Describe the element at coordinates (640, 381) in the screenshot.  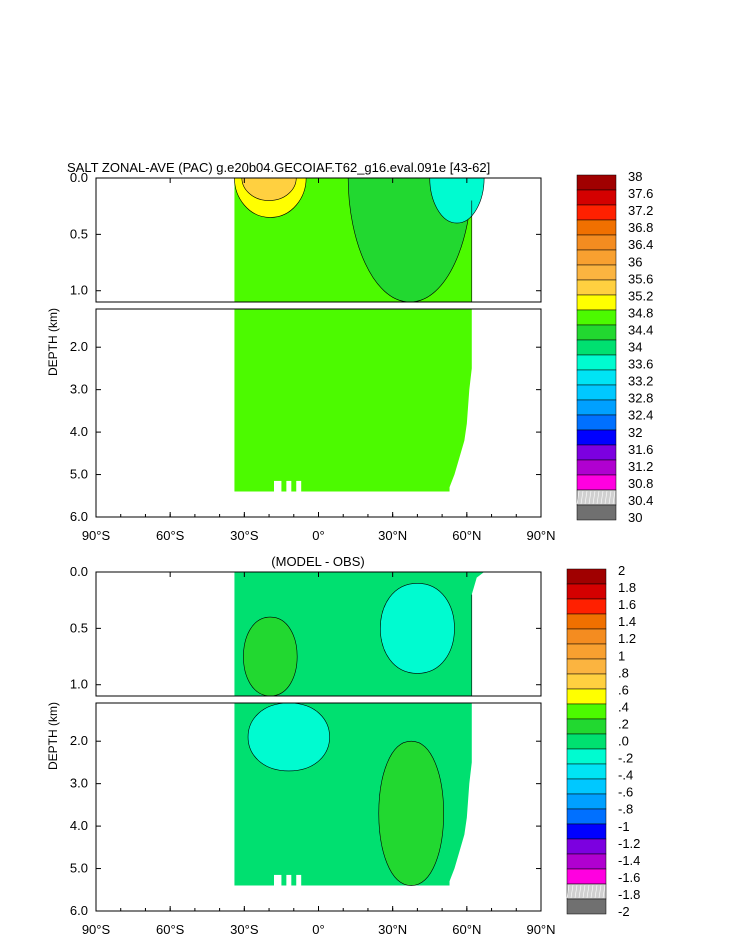
I see `legend-label: 33.2` at that location.